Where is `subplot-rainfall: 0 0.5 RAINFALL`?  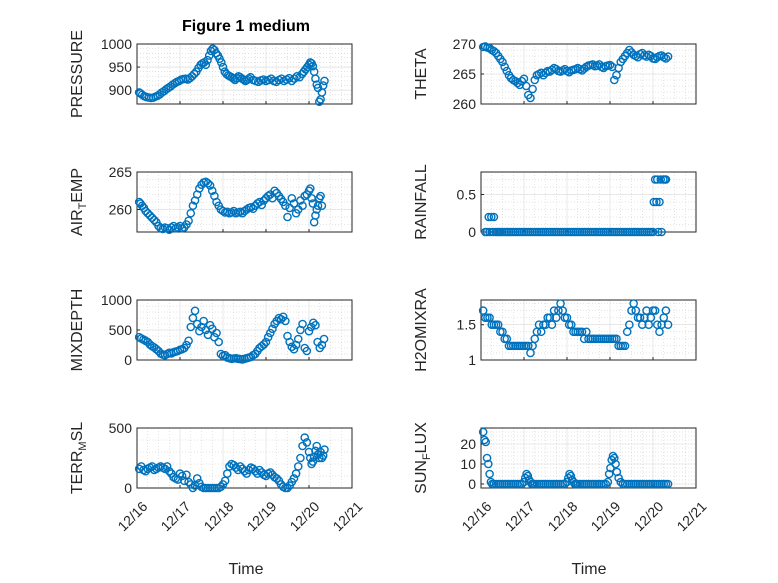 subplot-rainfall: 0 0.5 RAINFALL is located at coordinates (555, 202).